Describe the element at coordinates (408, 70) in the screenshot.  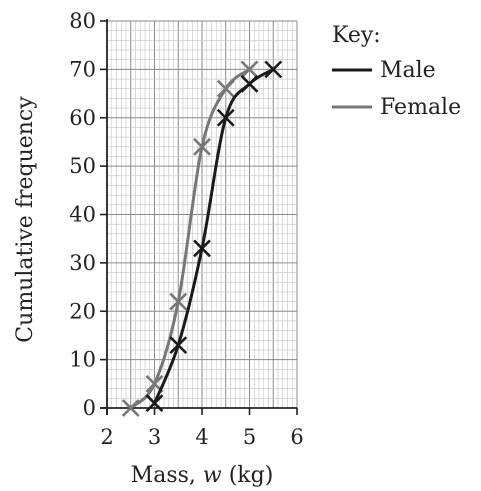
I see `legend-label-male: Male` at that location.